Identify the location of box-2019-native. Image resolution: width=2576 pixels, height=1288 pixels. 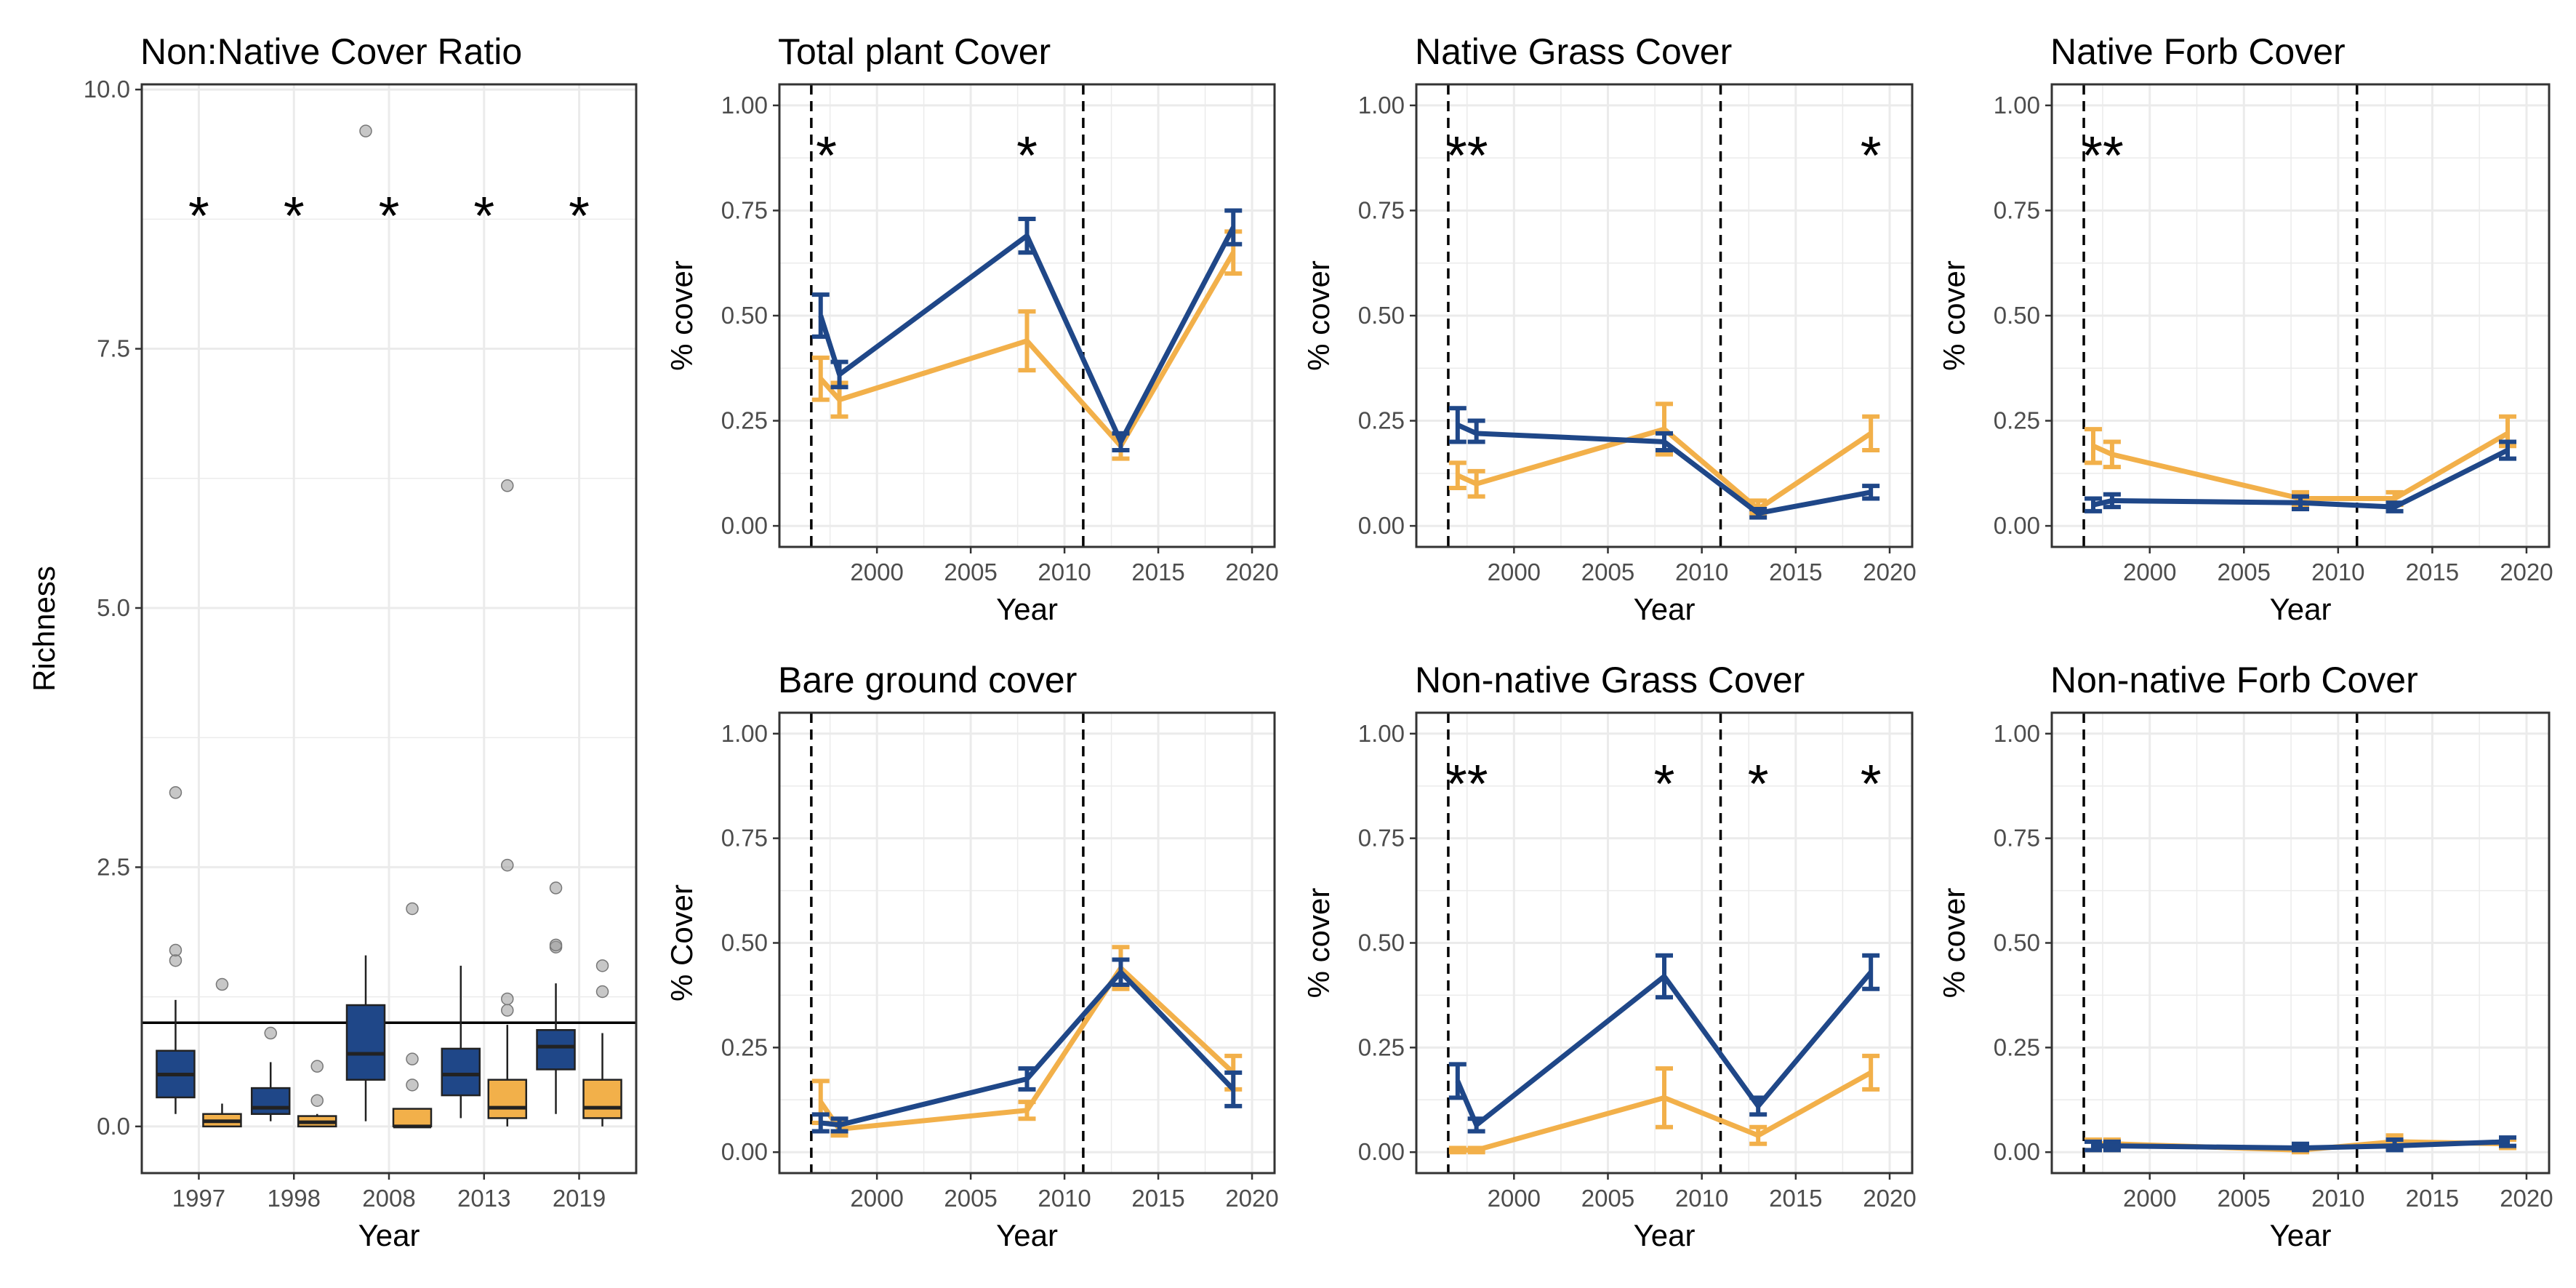
(556, 997).